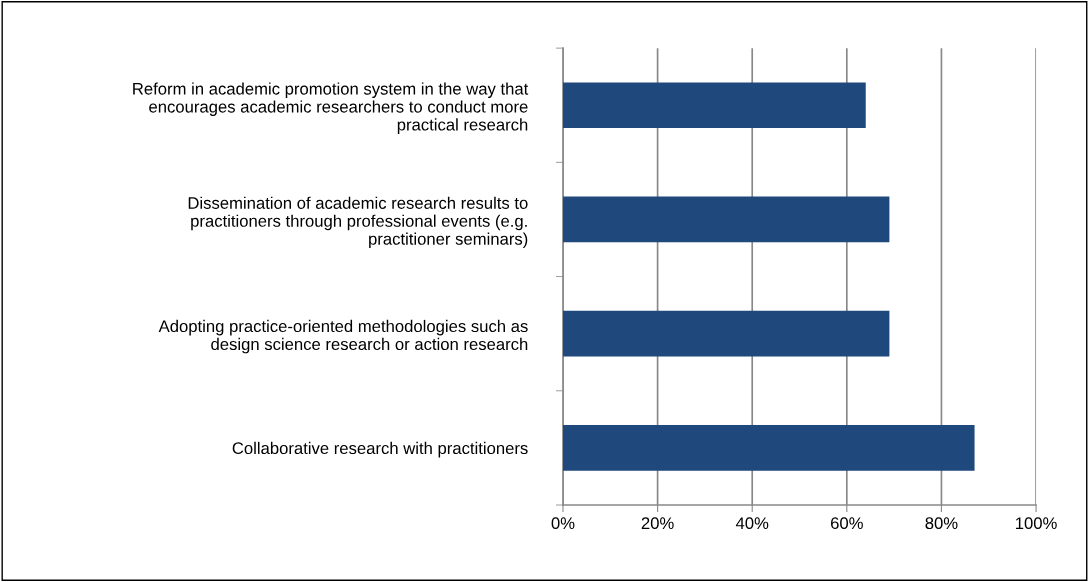 This screenshot has height=582, width=1090. What do you see at coordinates (752, 523) in the screenshot?
I see `x-tick-label: 40%` at bounding box center [752, 523].